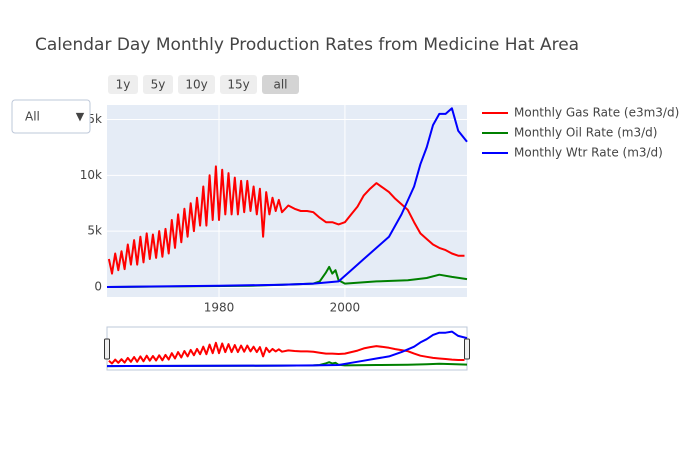 This screenshot has height=454, width=700. I want to click on dropdown-label: All, so click(32, 117).